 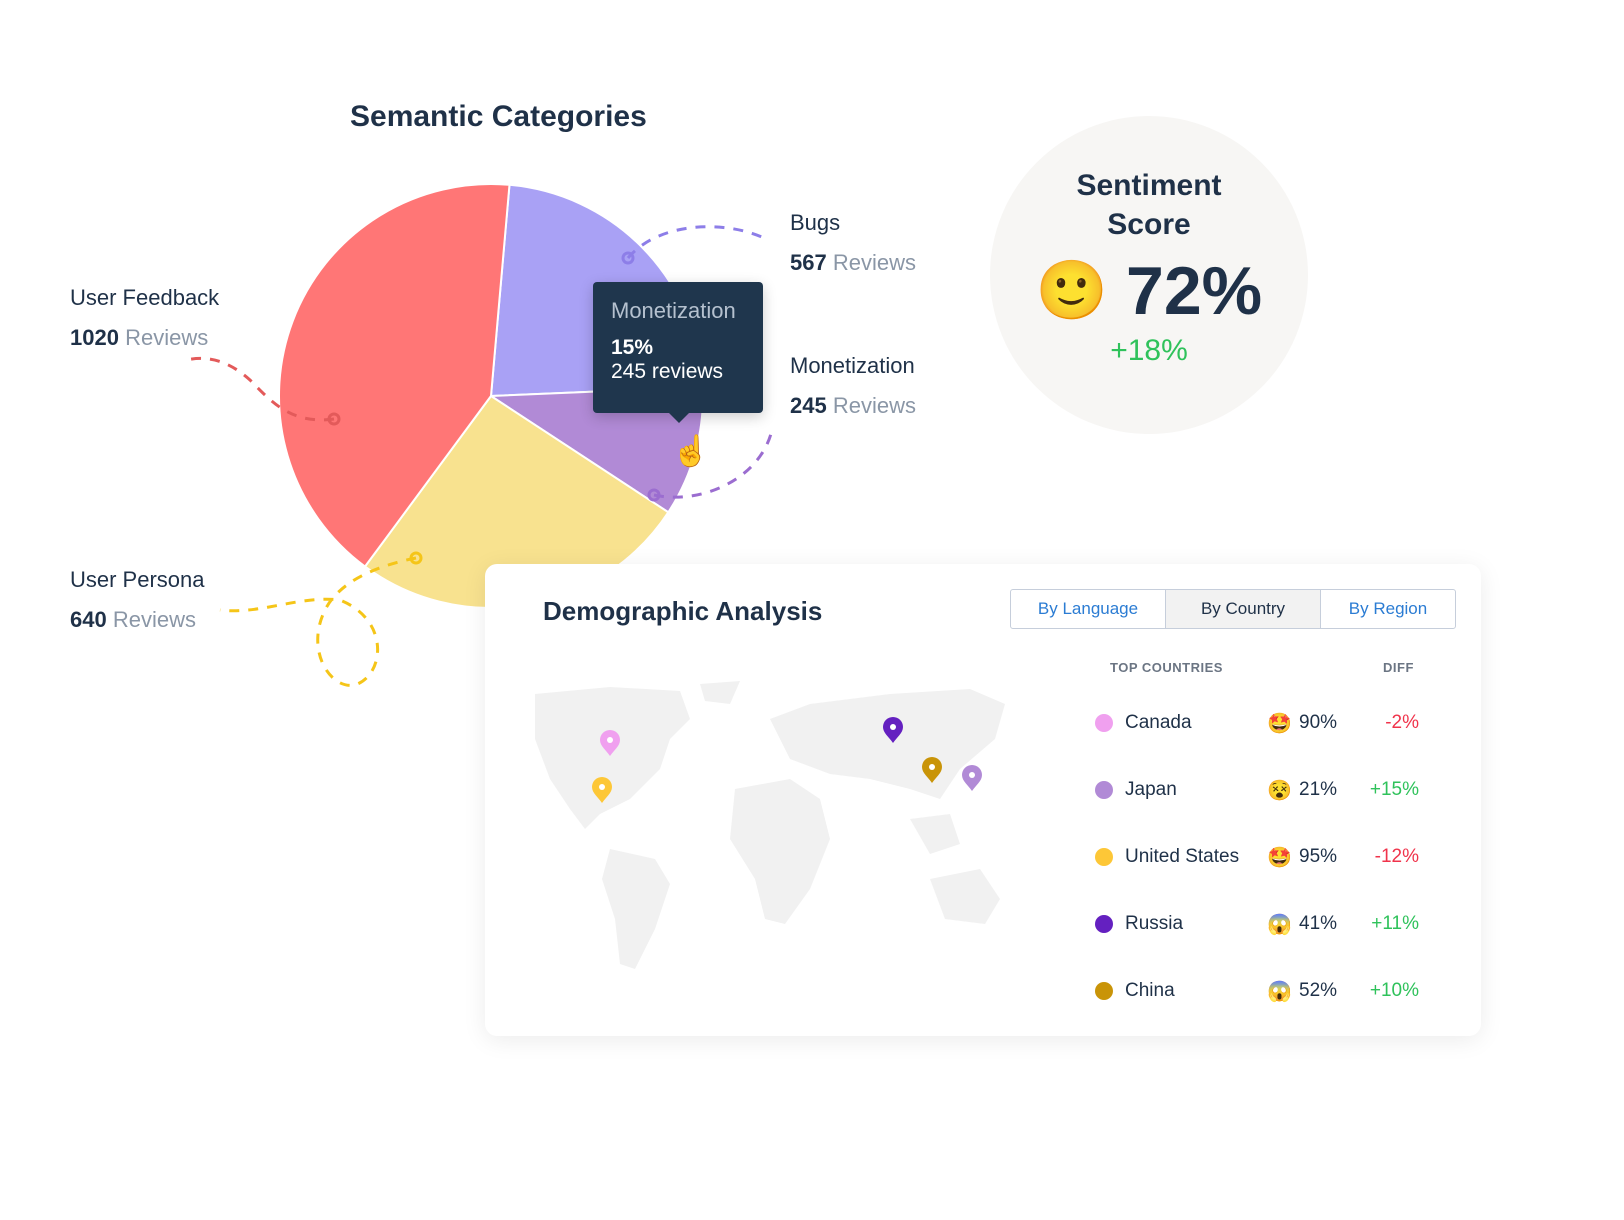 What do you see at coordinates (1243, 609) in the screenshot?
I see `tab-by-country: By Country` at bounding box center [1243, 609].